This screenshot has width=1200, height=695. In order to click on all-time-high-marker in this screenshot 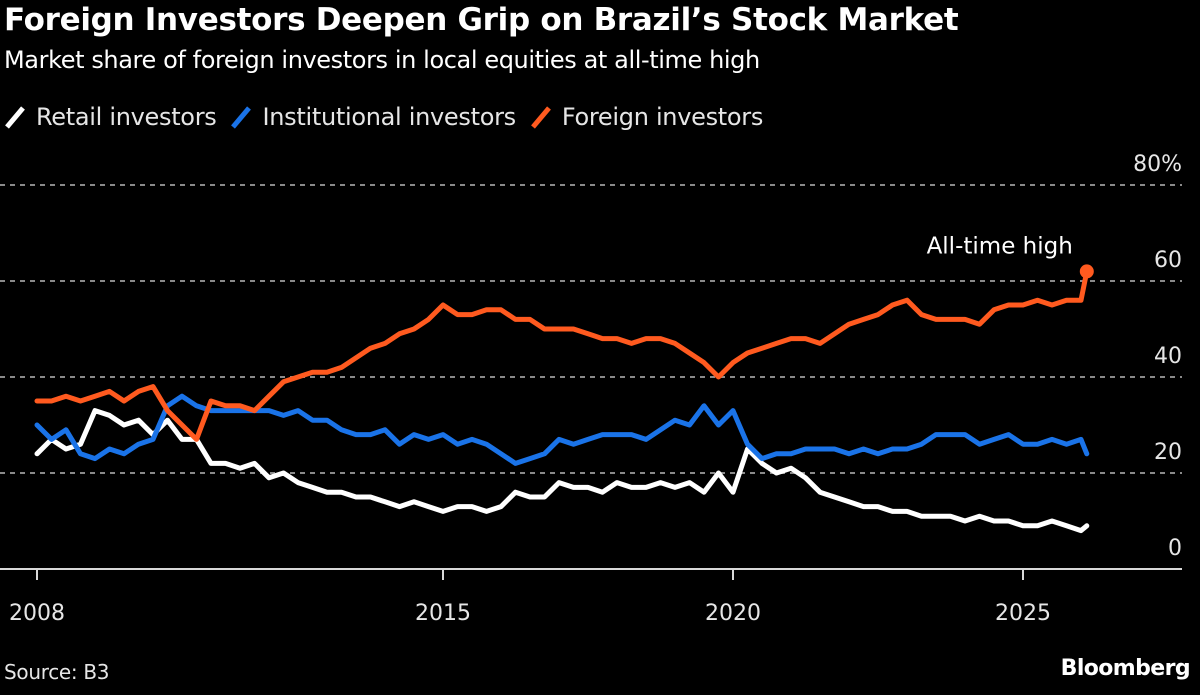, I will do `click(1086, 271)`.